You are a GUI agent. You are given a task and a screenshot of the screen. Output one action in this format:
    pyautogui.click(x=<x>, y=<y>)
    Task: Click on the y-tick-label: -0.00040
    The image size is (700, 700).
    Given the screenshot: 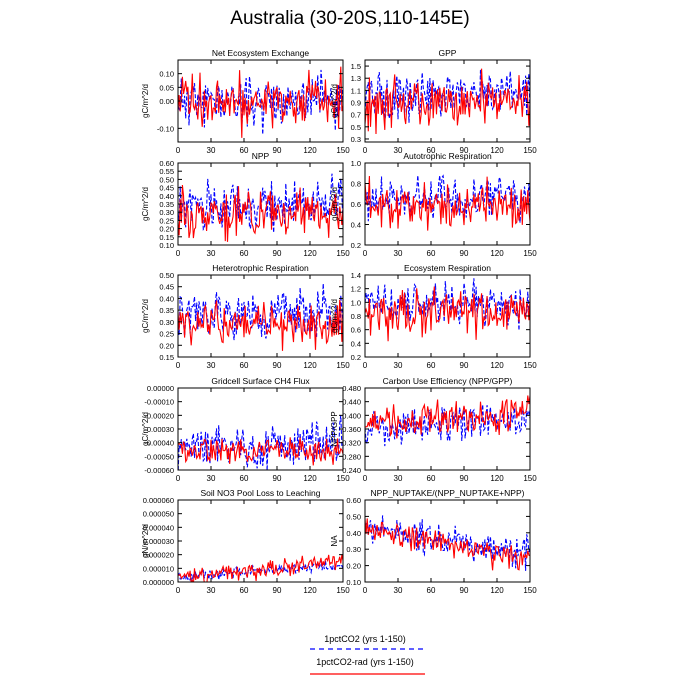 What is the action you would take?
    pyautogui.click(x=159, y=443)
    